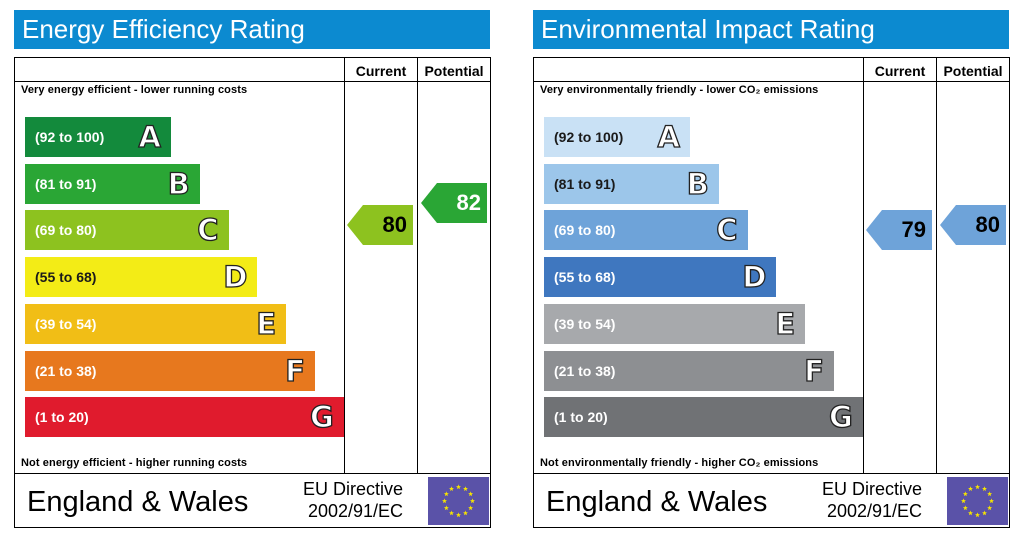 The image size is (1024, 541). I want to click on current-rating-value: 80, so click(394, 224).